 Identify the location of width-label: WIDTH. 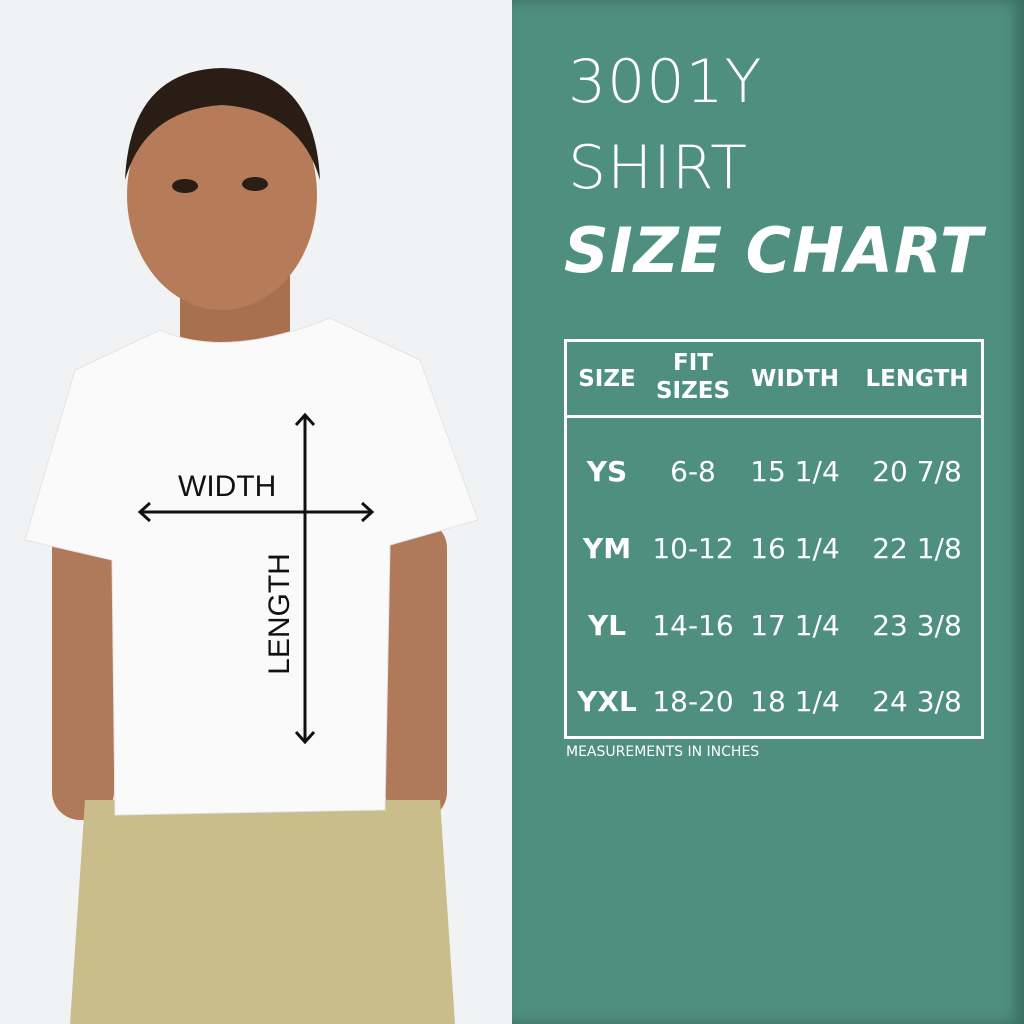
(227, 486).